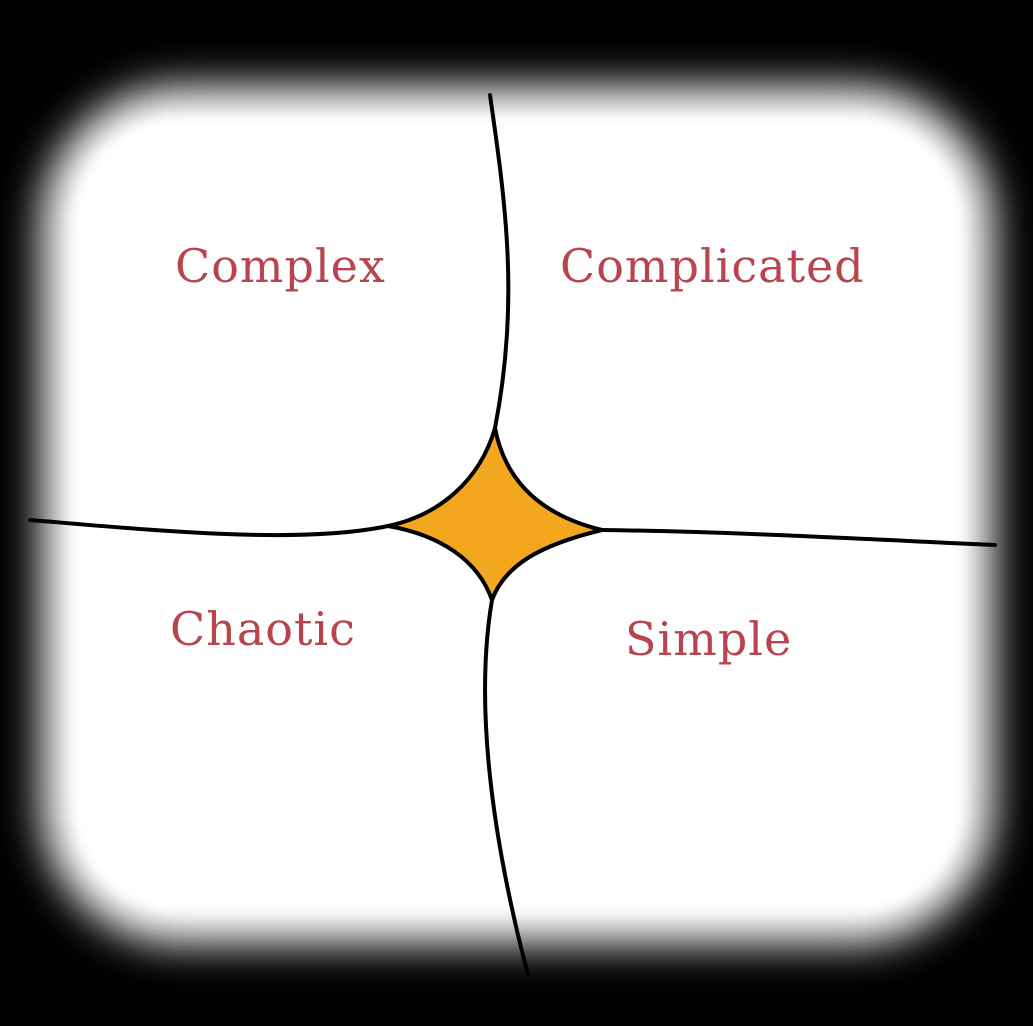 The width and height of the screenshot is (1033, 1026). What do you see at coordinates (499, 261) in the screenshot?
I see `divider-top` at bounding box center [499, 261].